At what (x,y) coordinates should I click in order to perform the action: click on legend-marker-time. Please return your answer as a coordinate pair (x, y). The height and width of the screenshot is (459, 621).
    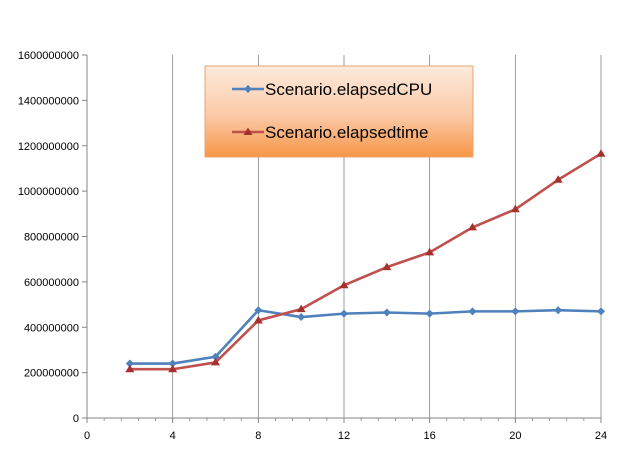
    Looking at the image, I should click on (248, 131).